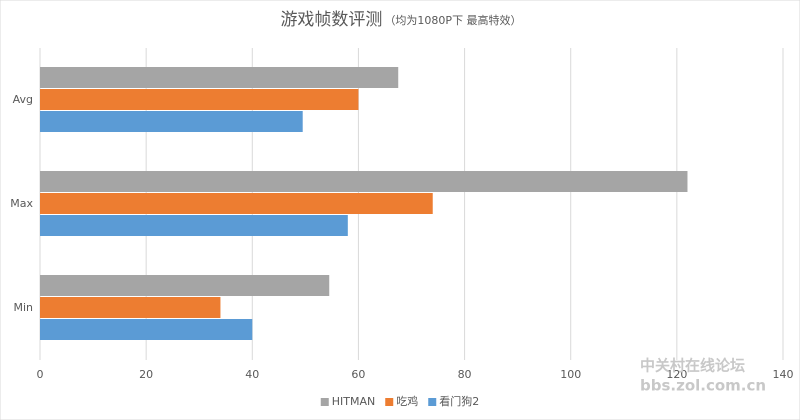 The image size is (800, 420). What do you see at coordinates (676, 374) in the screenshot?
I see `x-tick-label: 120` at bounding box center [676, 374].